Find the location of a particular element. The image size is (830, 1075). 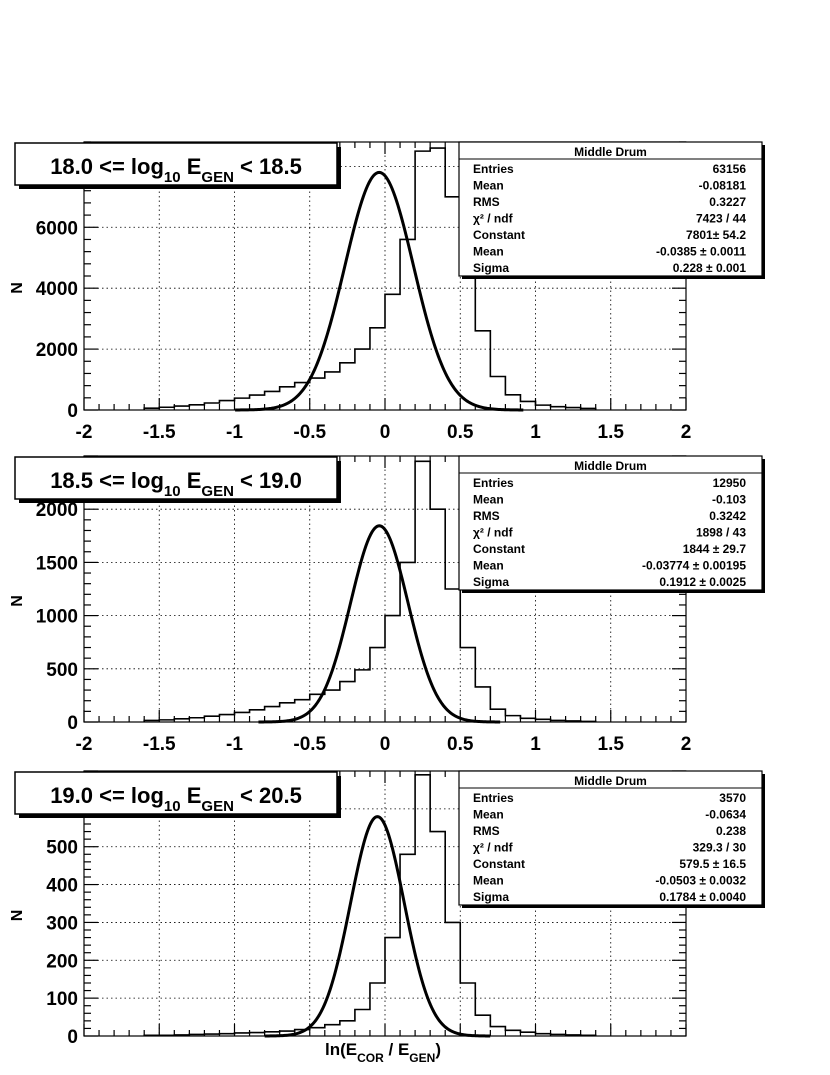

x-label-part: ) is located at coordinates (438, 1049).